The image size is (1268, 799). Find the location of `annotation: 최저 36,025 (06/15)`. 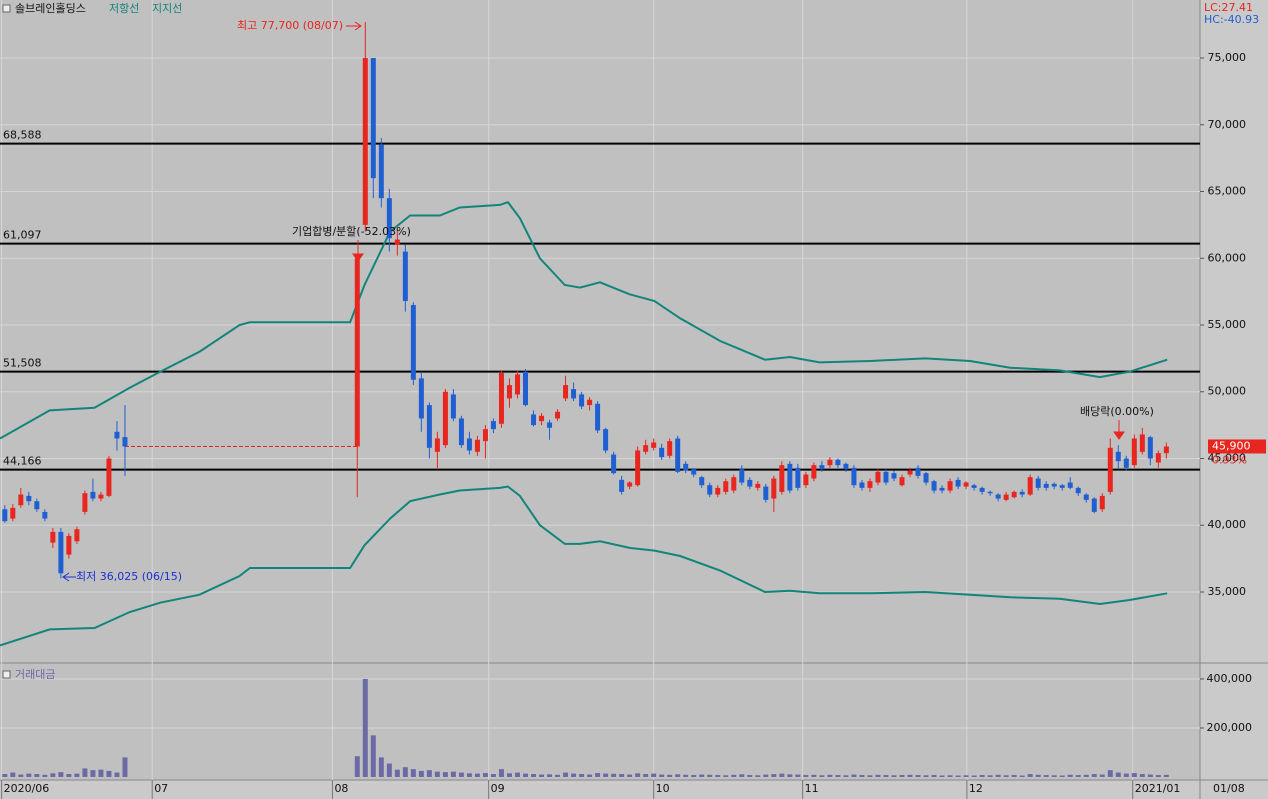

annotation: 최저 36,025 (06/15) is located at coordinates (129, 576).